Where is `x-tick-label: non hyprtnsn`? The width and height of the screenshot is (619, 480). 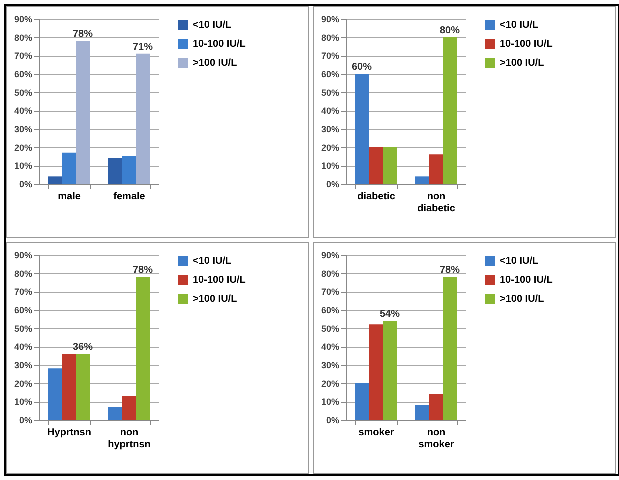
x-tick-label: non hyprtnsn is located at coordinates (129, 439).